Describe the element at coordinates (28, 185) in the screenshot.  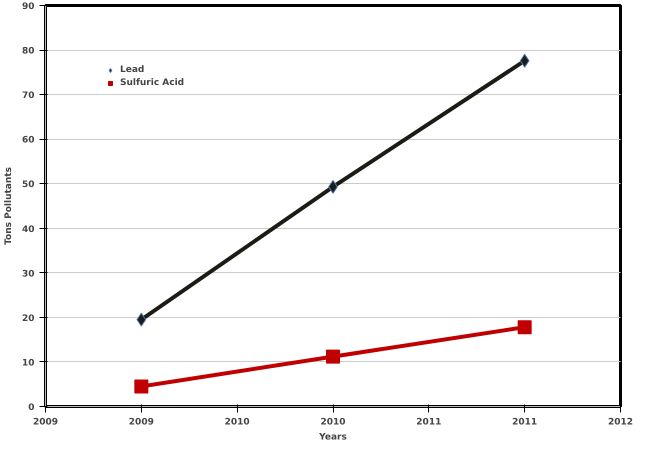
I see `y-tick-label: 50` at that location.